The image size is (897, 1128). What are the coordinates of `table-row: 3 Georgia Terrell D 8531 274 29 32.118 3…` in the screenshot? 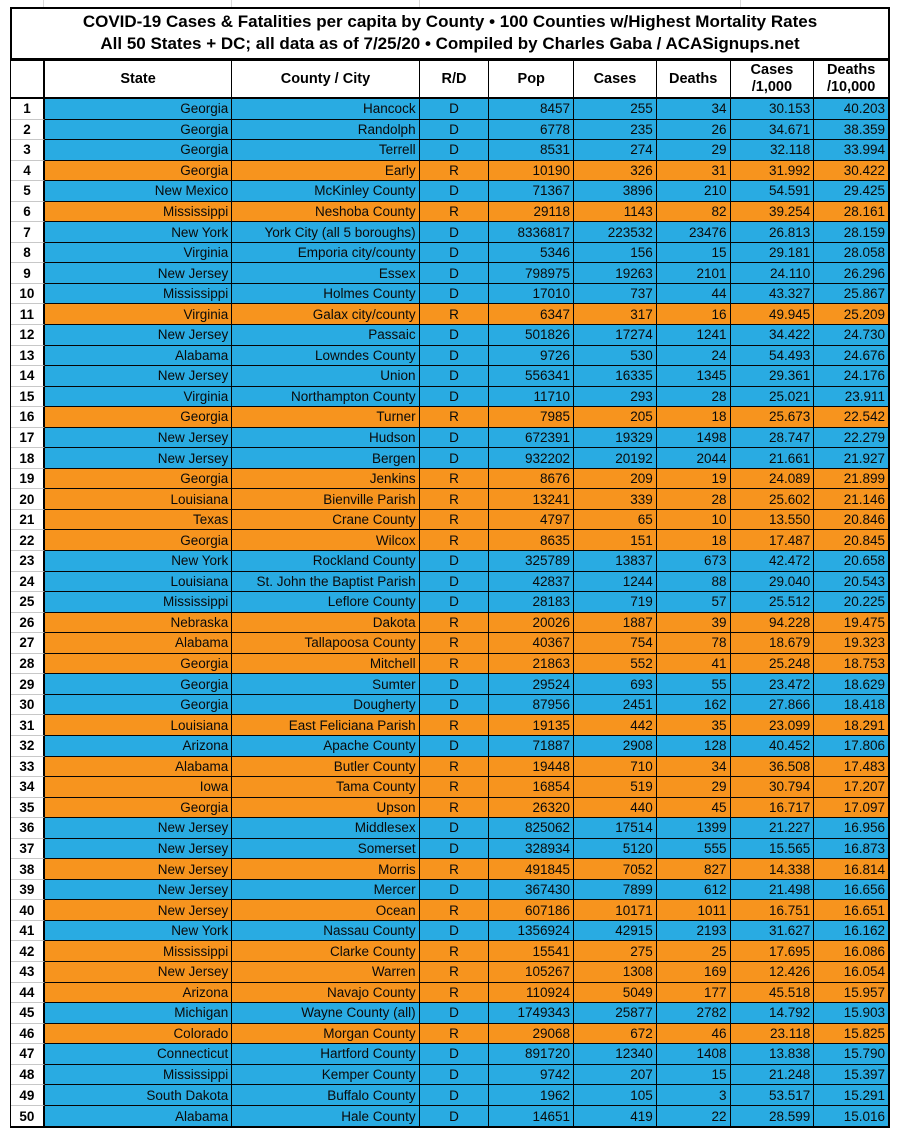 It's located at (449, 150).